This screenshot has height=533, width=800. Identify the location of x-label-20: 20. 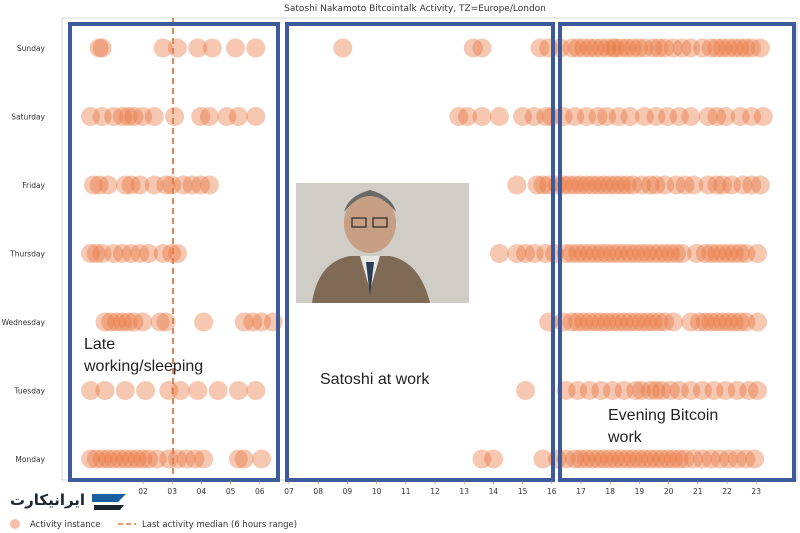
(669, 491).